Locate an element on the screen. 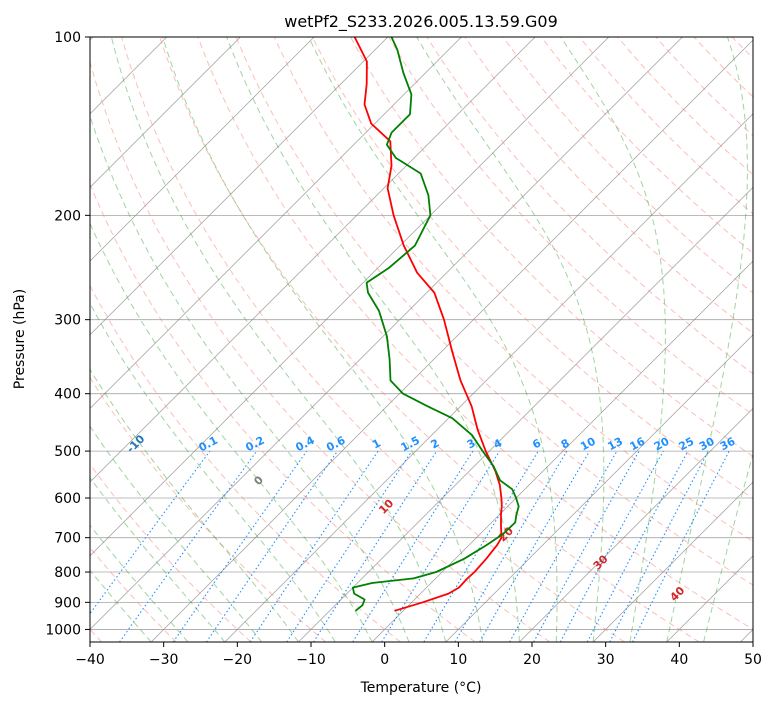  x-tick-label: 20 is located at coordinates (532, 660).